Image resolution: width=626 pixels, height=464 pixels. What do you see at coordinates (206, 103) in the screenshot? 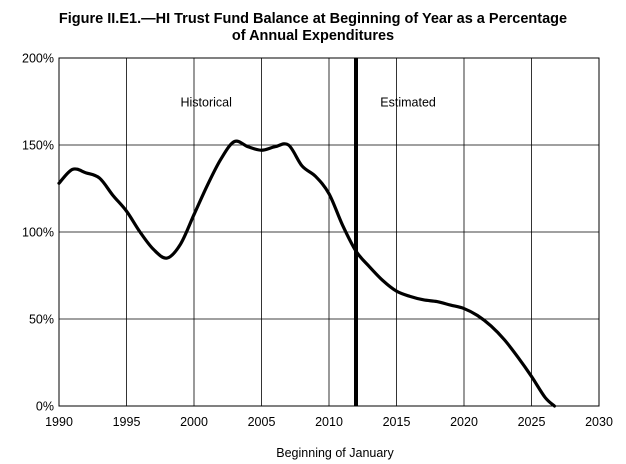
I see `historical-annotation: Historical` at bounding box center [206, 103].